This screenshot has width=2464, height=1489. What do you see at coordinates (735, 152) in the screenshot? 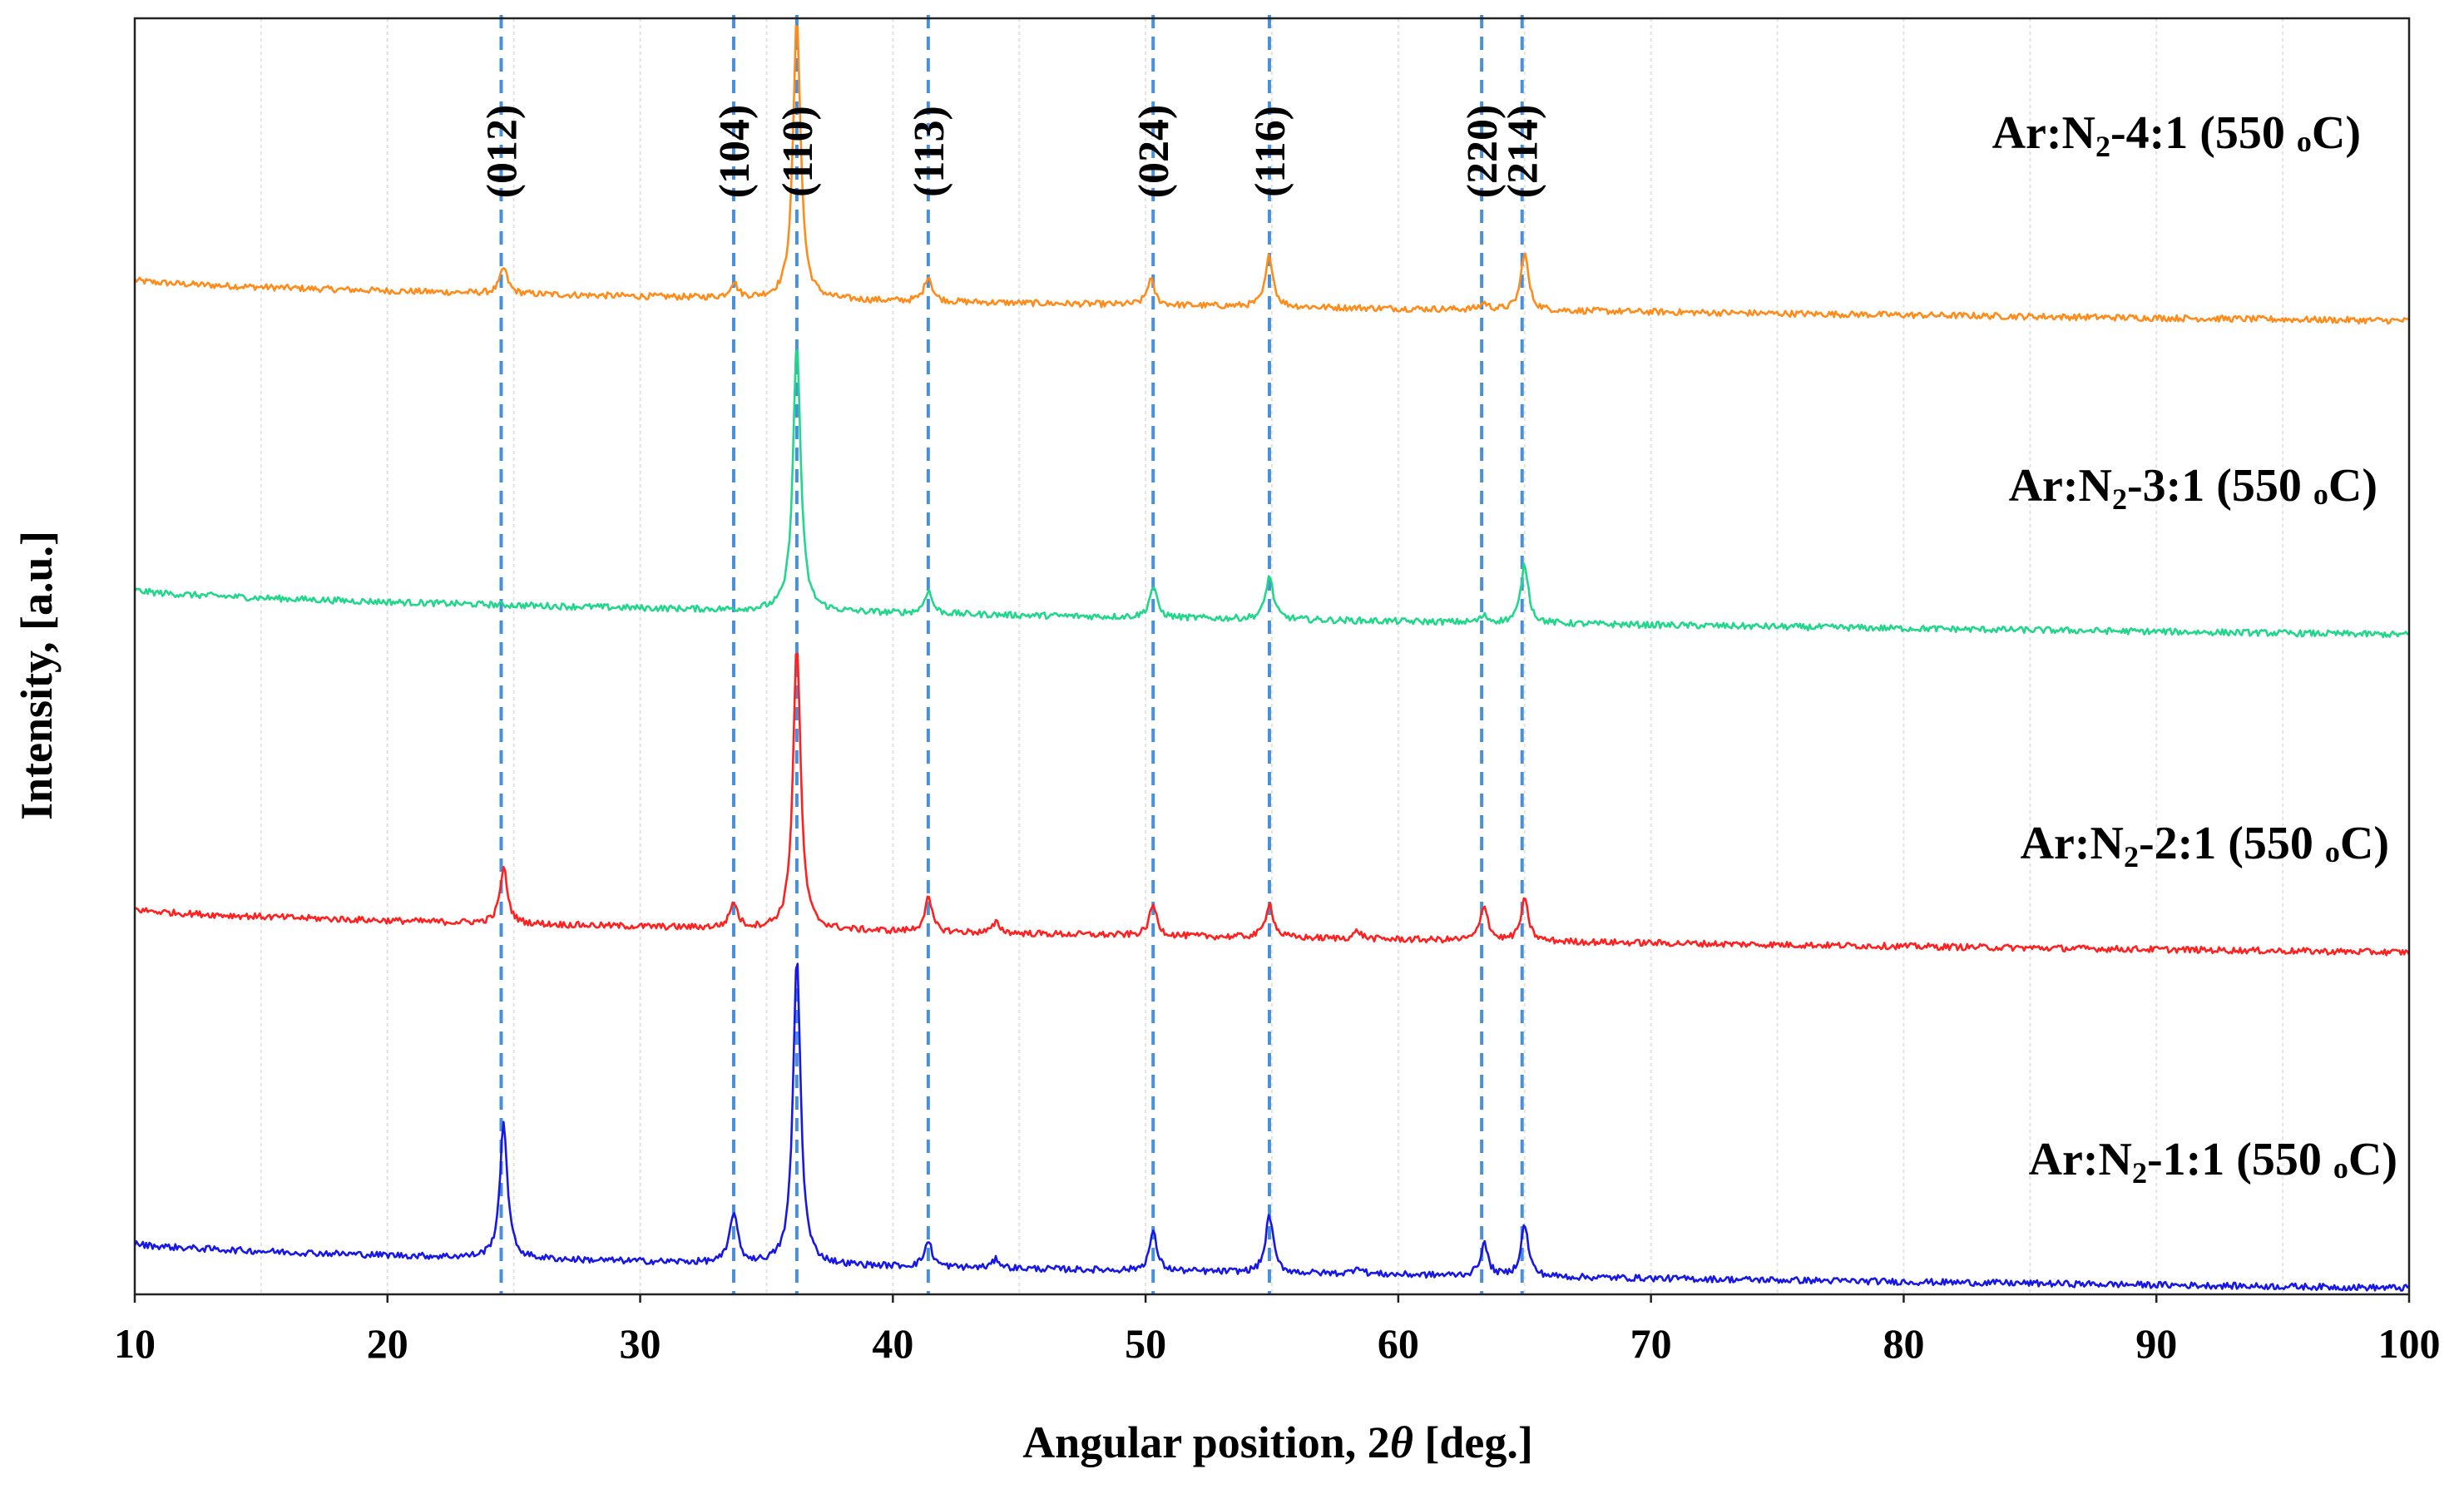
I see `peak-label: (104)` at bounding box center [735, 152].